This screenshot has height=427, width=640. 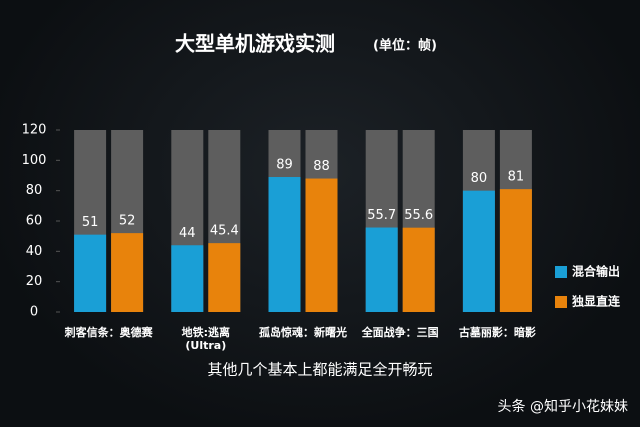 I want to click on y-tick-label: 100, so click(x=34, y=160).